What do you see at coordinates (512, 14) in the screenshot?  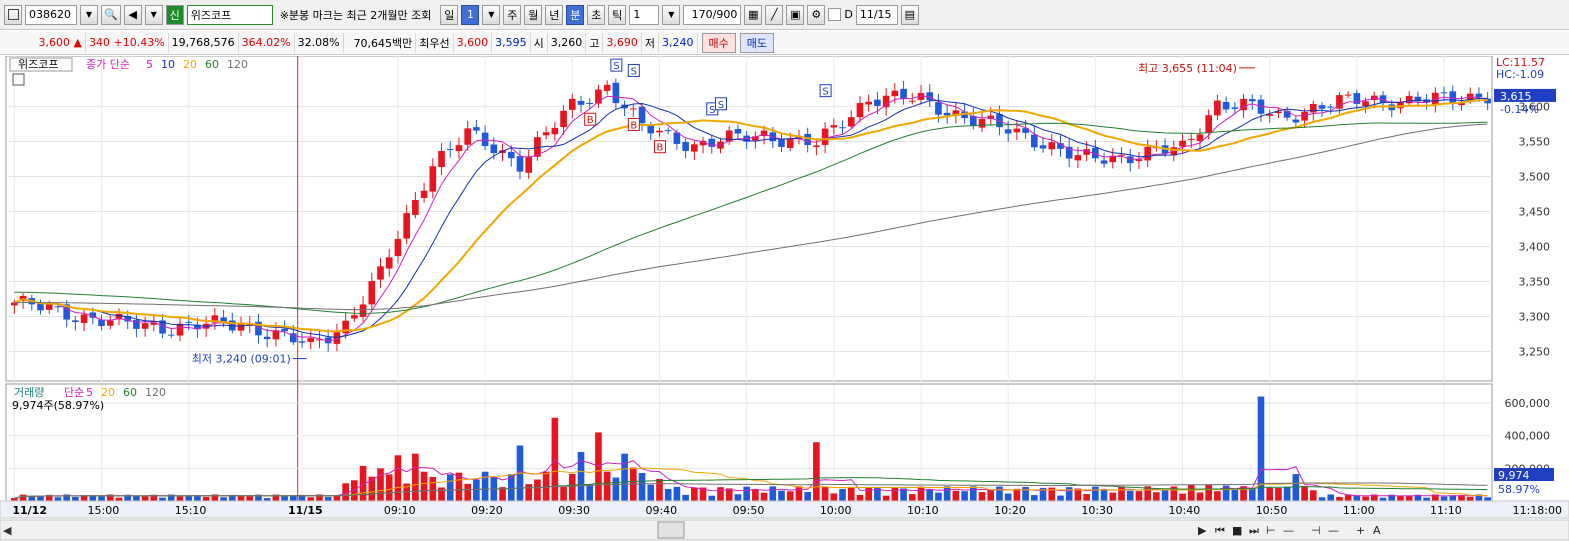 I see `period-week: 주` at bounding box center [512, 14].